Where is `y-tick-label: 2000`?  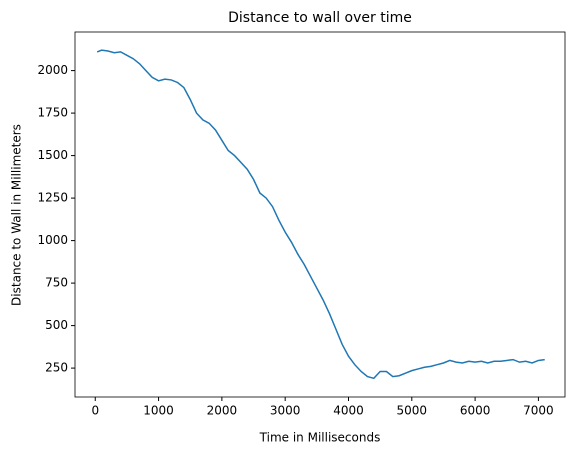
y-tick-label: 2000 is located at coordinates (52, 70).